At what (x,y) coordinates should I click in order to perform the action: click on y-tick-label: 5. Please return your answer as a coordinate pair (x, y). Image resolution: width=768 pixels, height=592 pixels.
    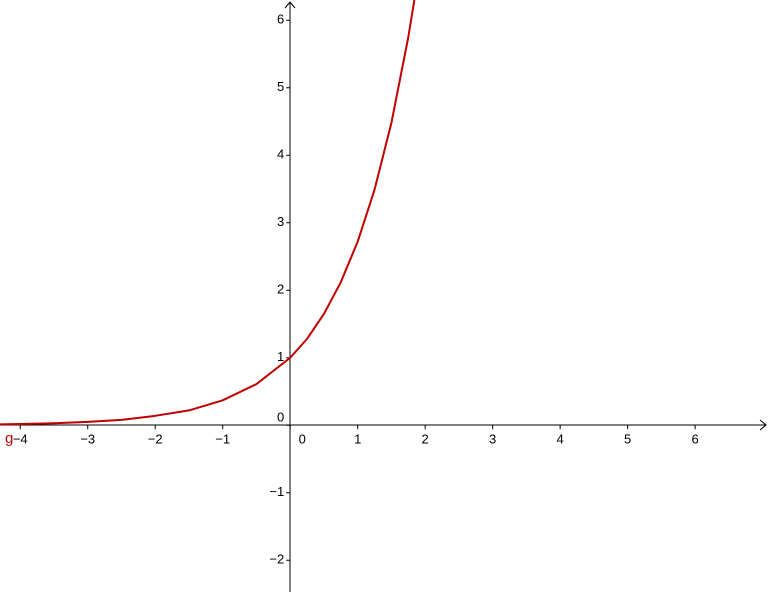
    Looking at the image, I should click on (280, 86).